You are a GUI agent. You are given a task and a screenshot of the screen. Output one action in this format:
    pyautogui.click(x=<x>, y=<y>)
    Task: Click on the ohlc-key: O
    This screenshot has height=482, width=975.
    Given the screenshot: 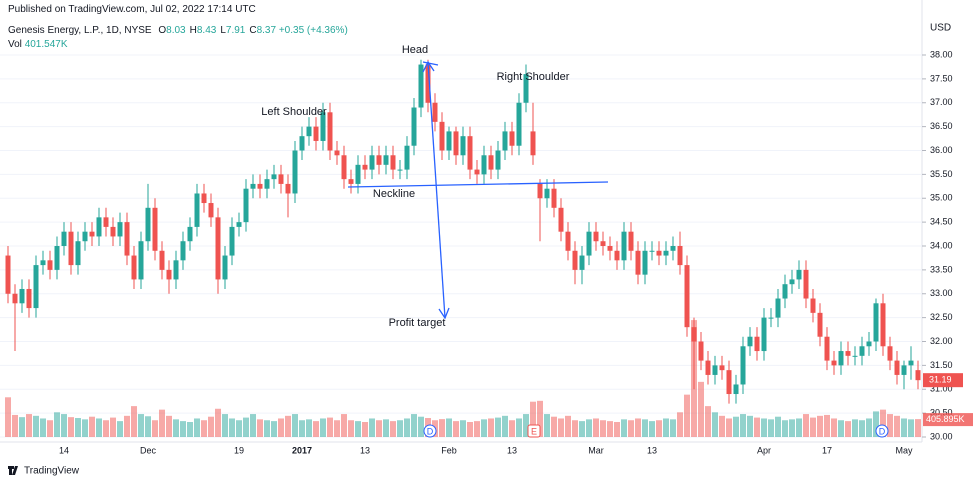 What is the action you would take?
    pyautogui.click(x=162, y=30)
    